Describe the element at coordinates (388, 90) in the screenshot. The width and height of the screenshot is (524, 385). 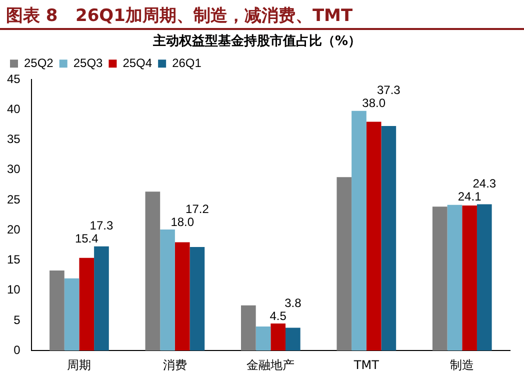
I see `data-label: 37.3` at that location.